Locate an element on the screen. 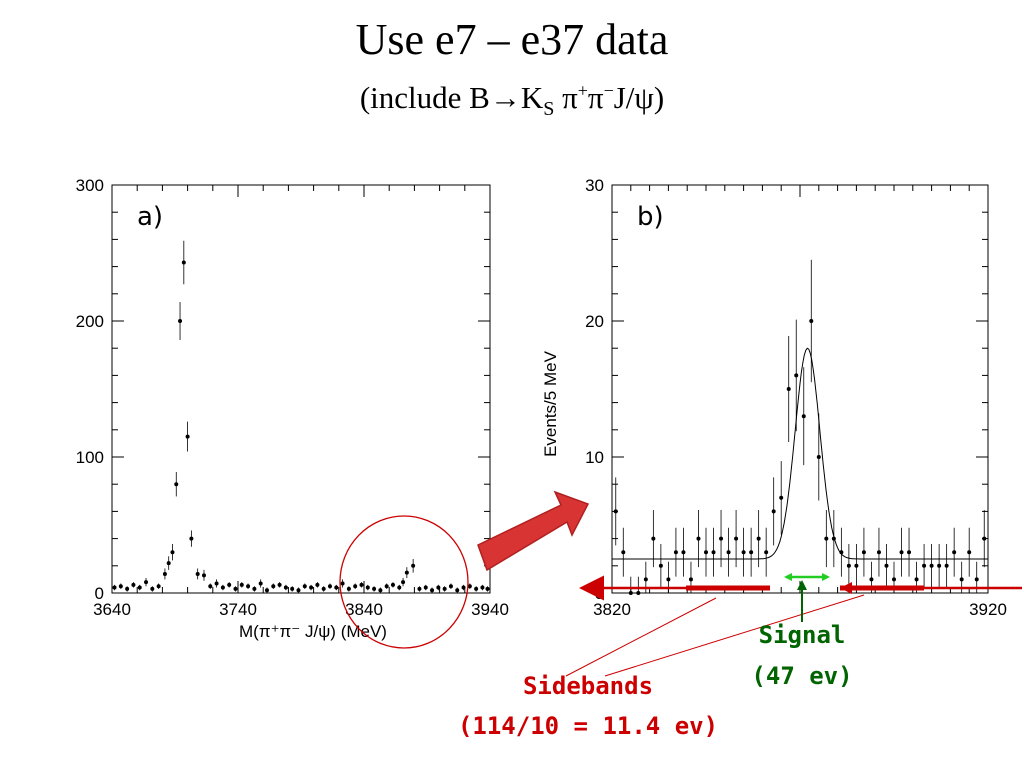  panel-label: b) is located at coordinates (650, 217).